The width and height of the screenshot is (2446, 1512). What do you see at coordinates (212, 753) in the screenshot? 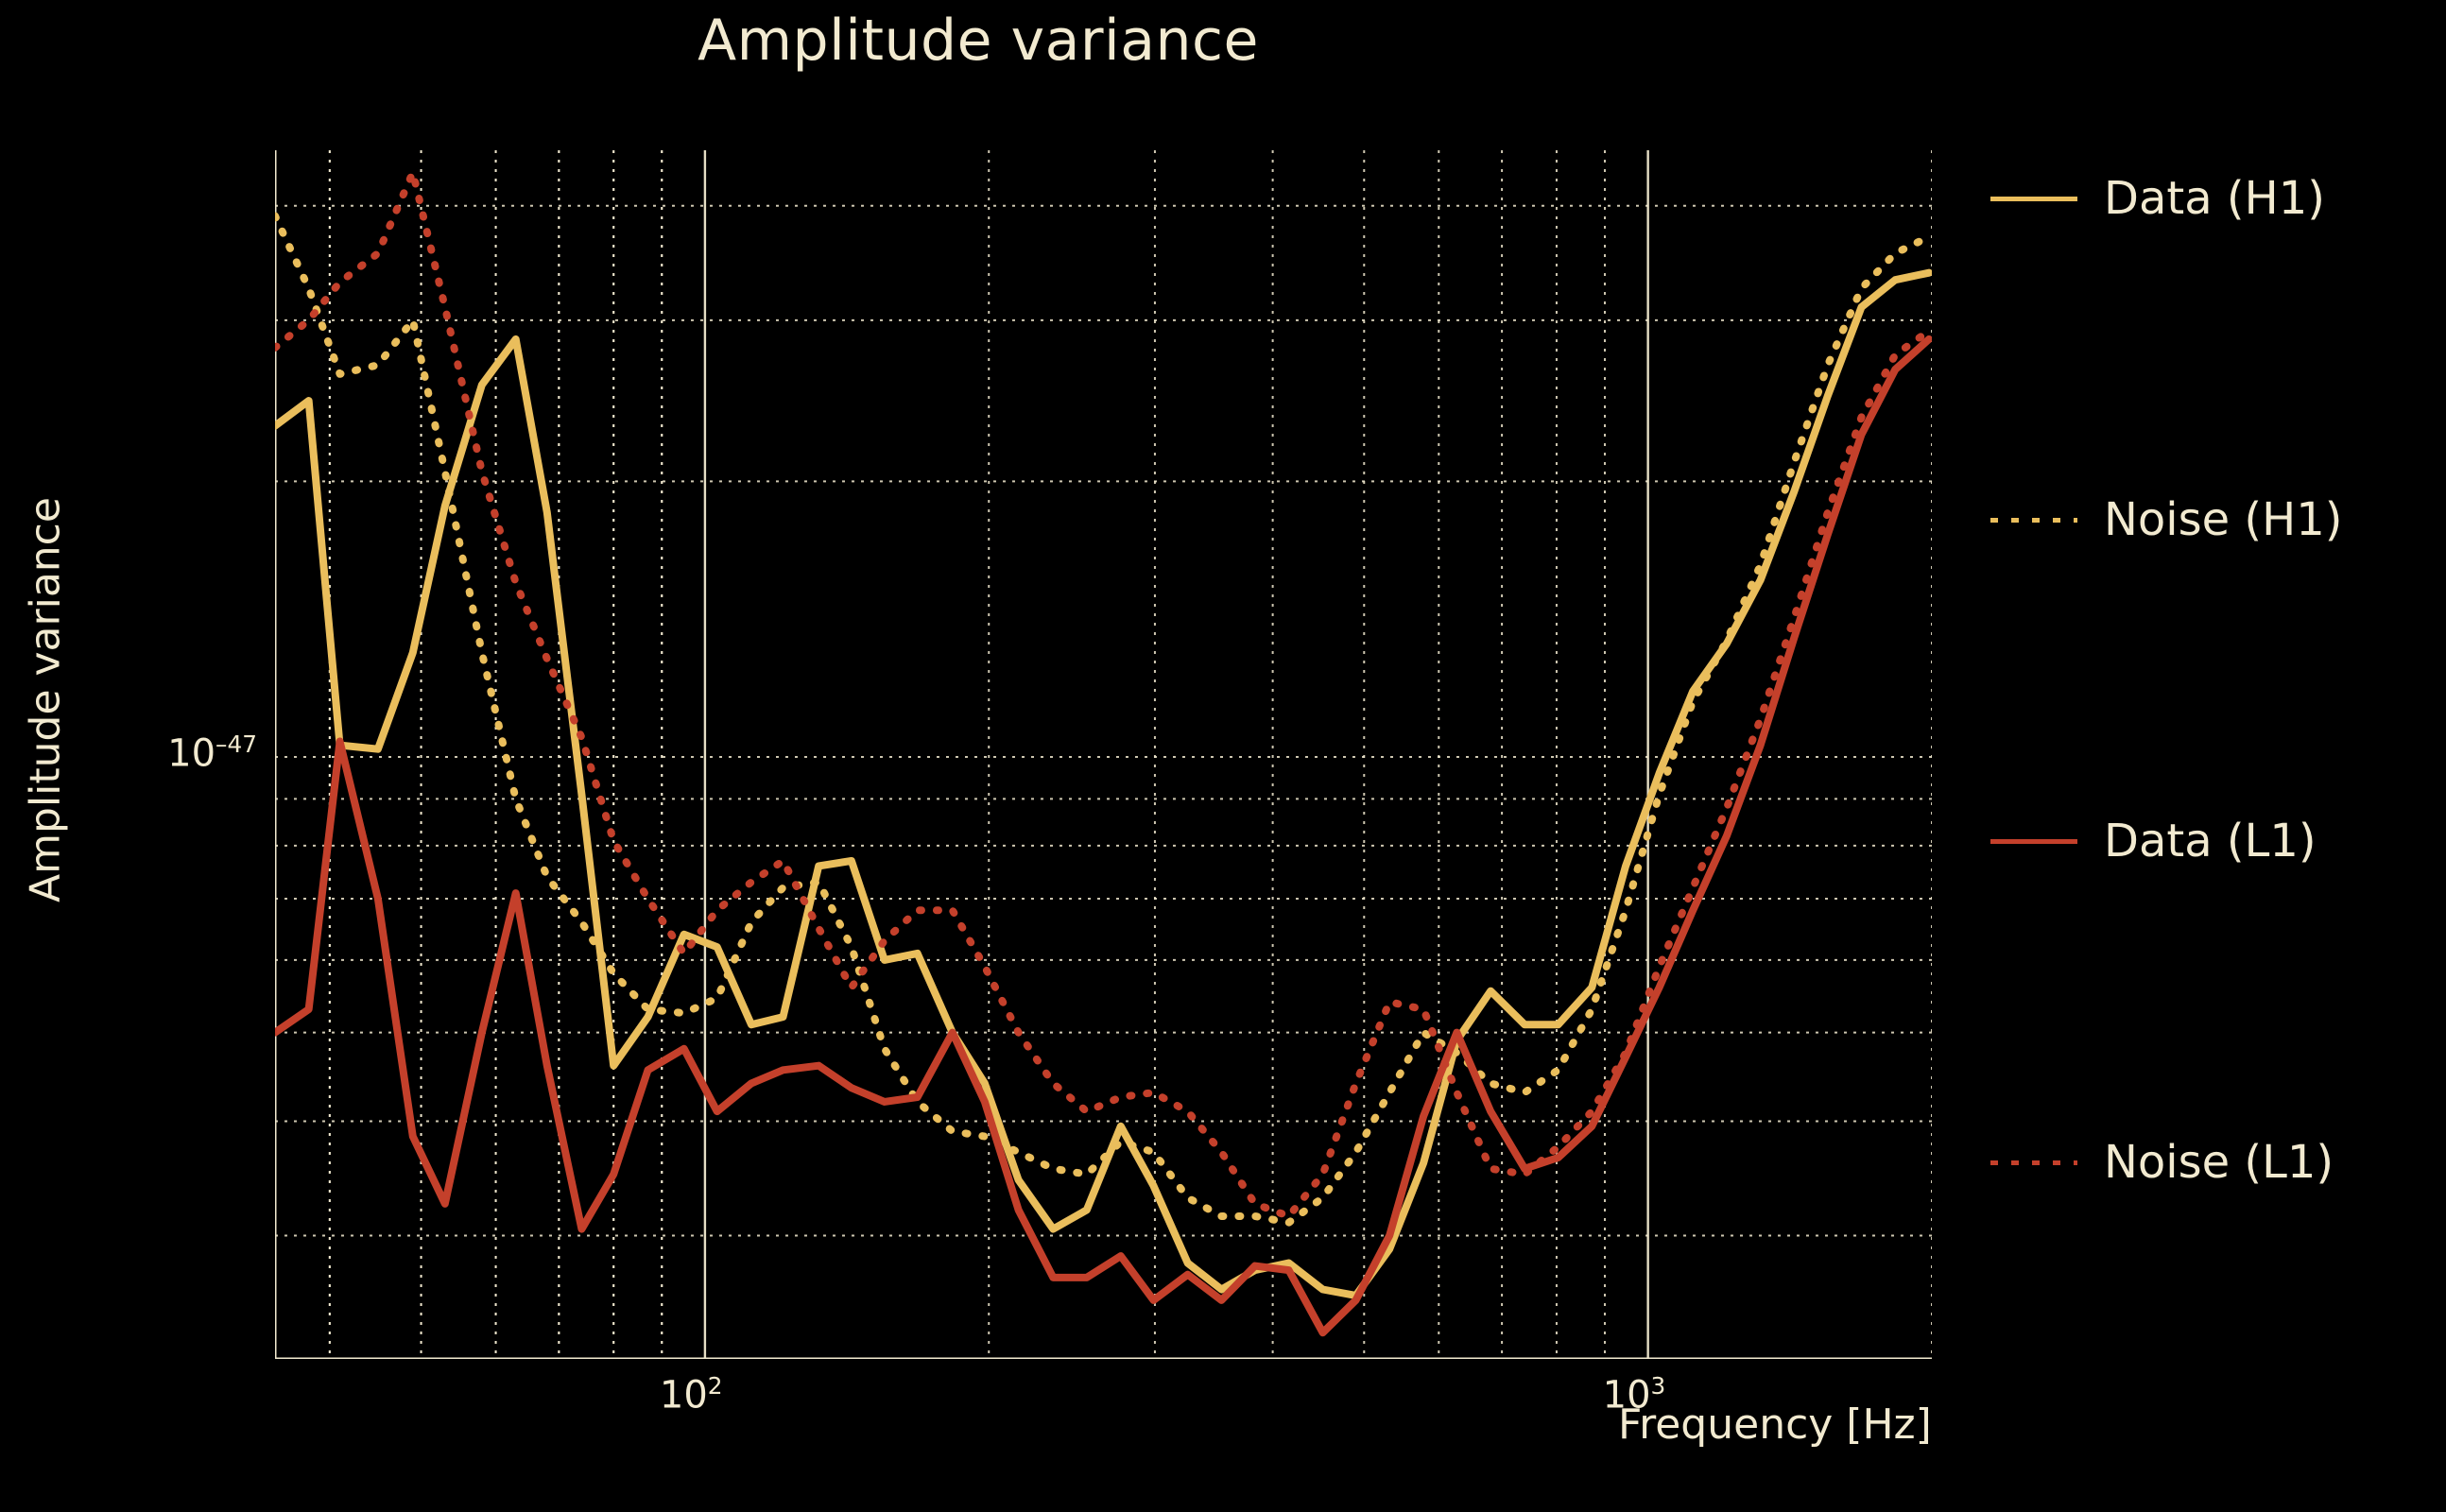
I see `y-axis-tick-label: 10–47` at bounding box center [212, 753].